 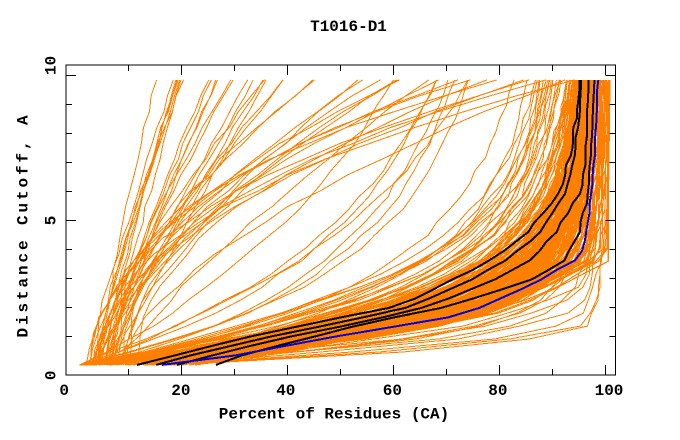 I want to click on svg-text: 10, so click(x=52, y=65).